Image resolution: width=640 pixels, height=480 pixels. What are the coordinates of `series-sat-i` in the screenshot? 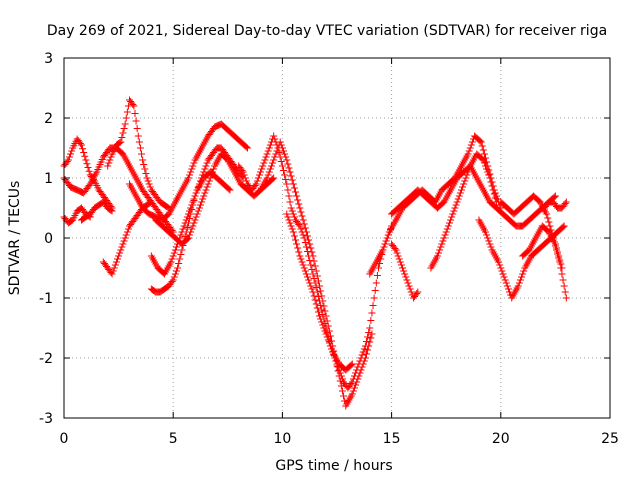 It's located at (215, 199).